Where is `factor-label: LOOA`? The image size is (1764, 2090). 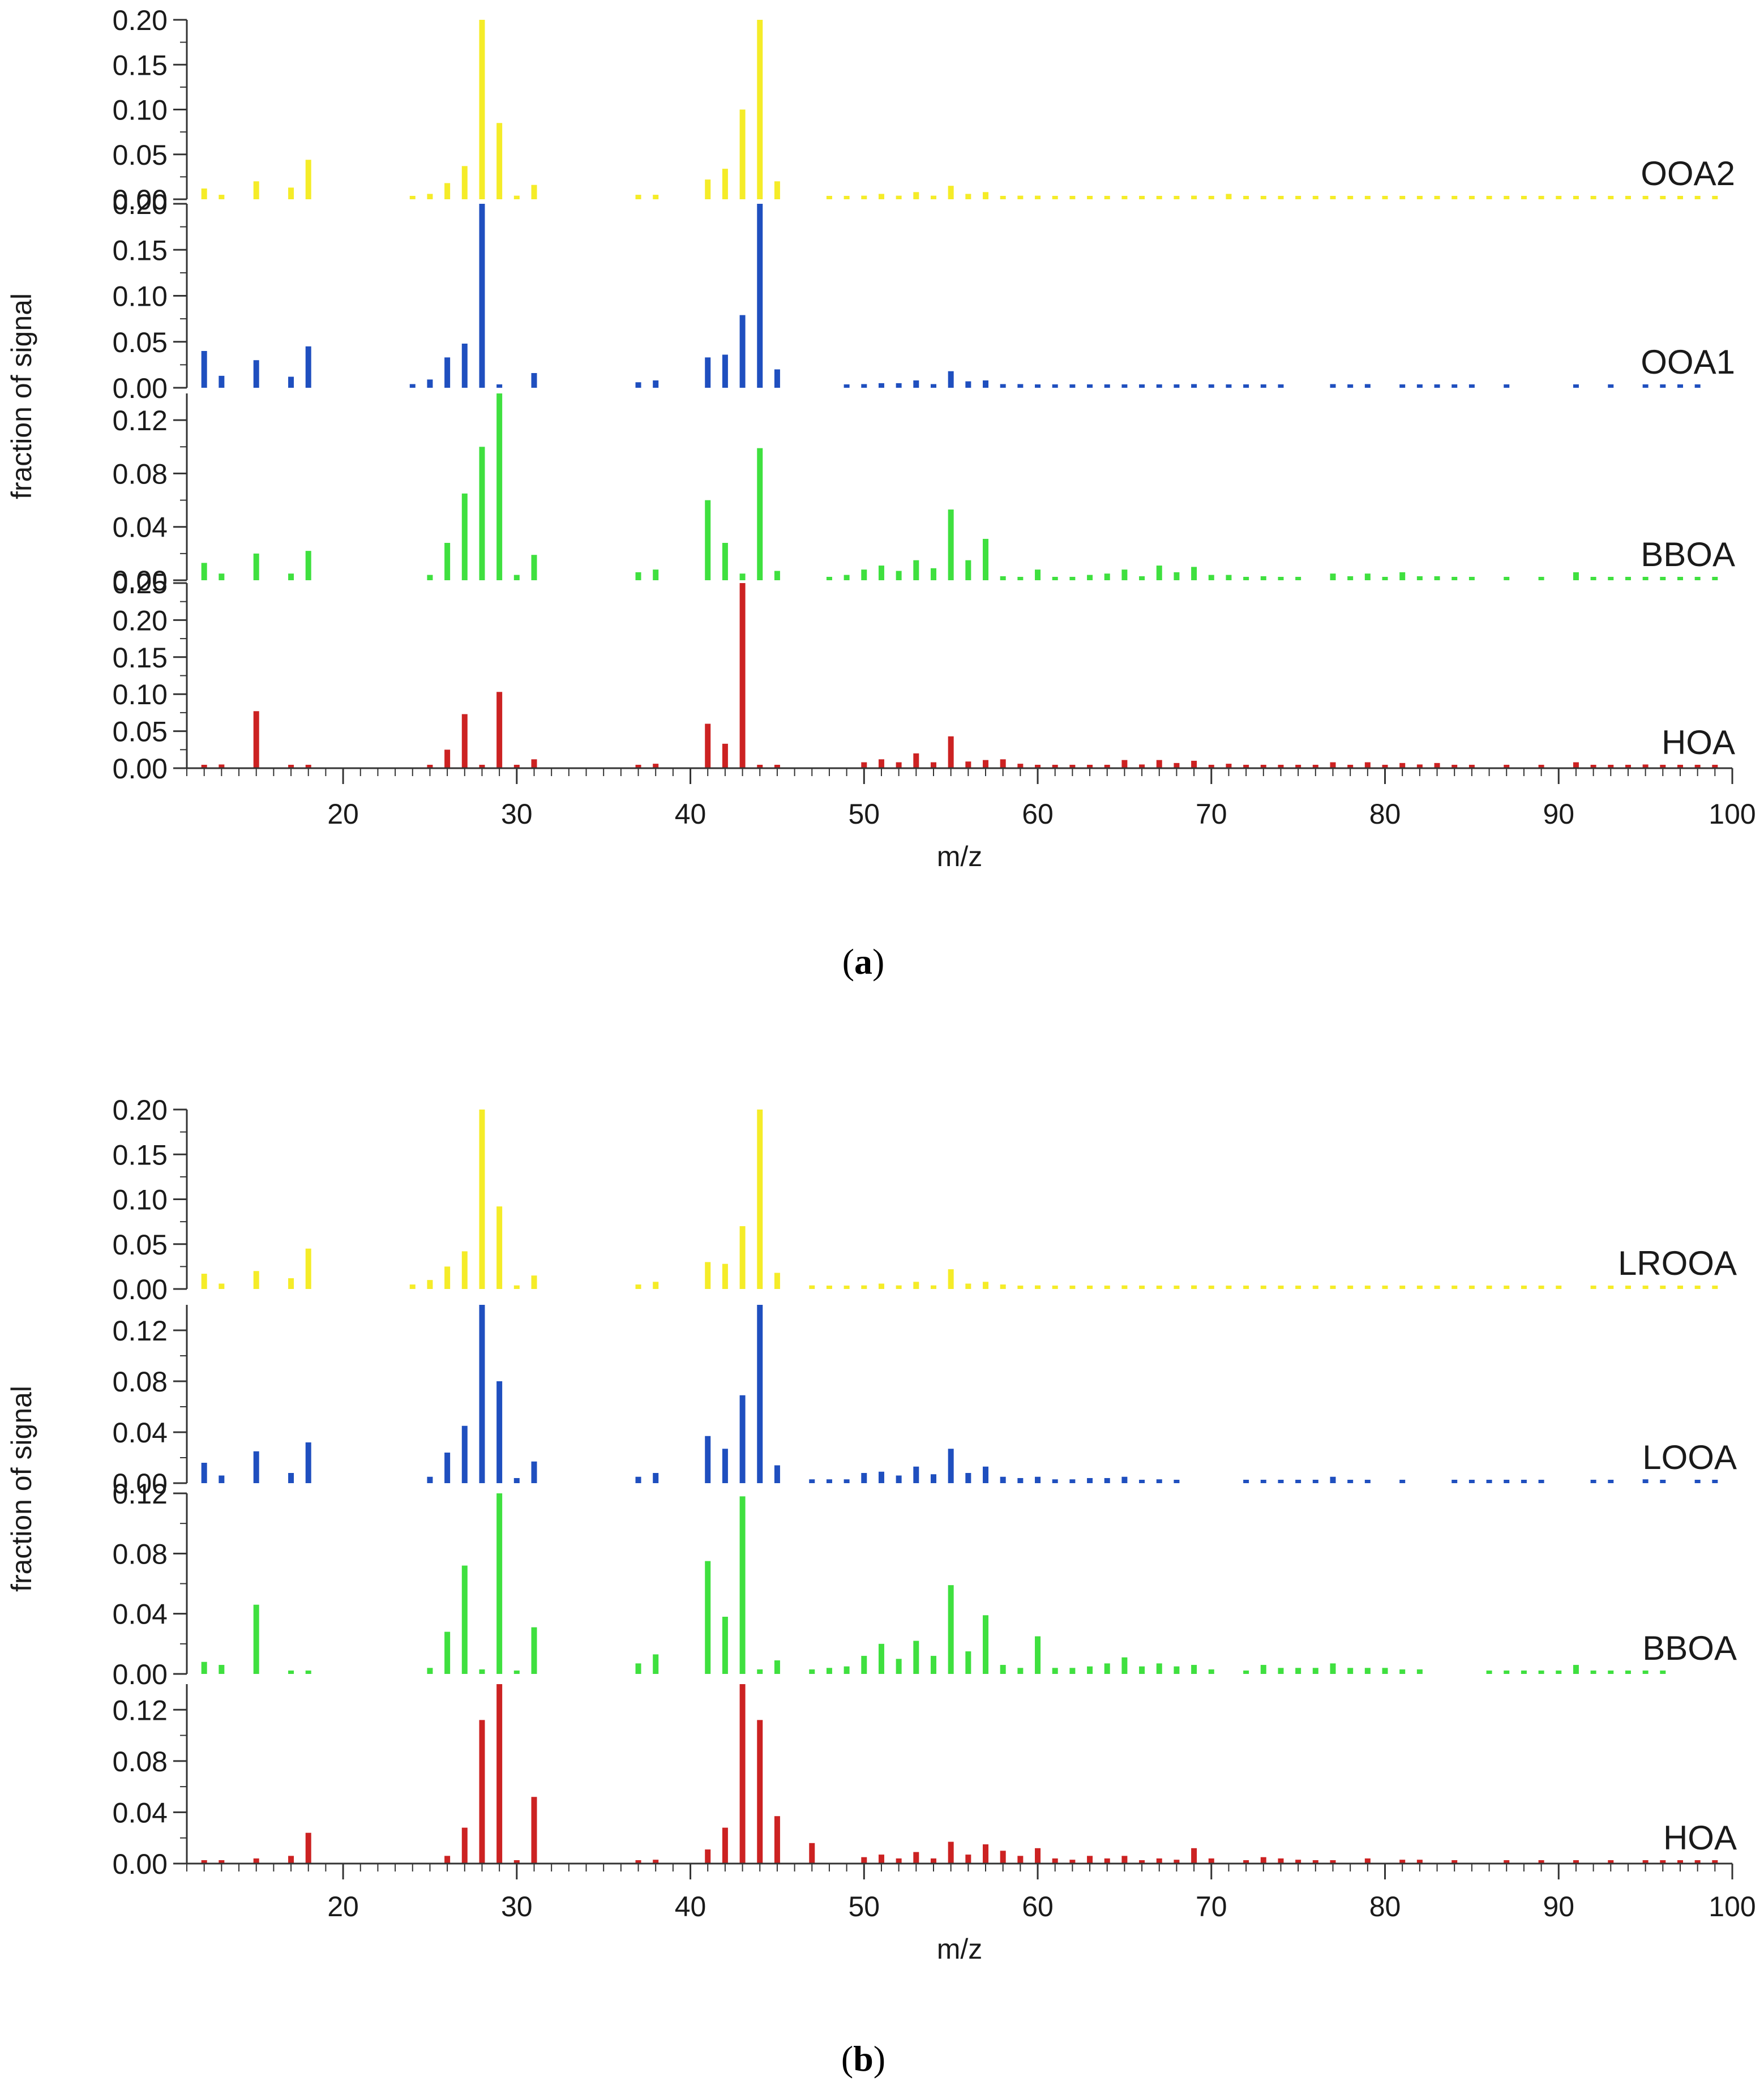
factor-label: LOOA is located at coordinates (1689, 1457).